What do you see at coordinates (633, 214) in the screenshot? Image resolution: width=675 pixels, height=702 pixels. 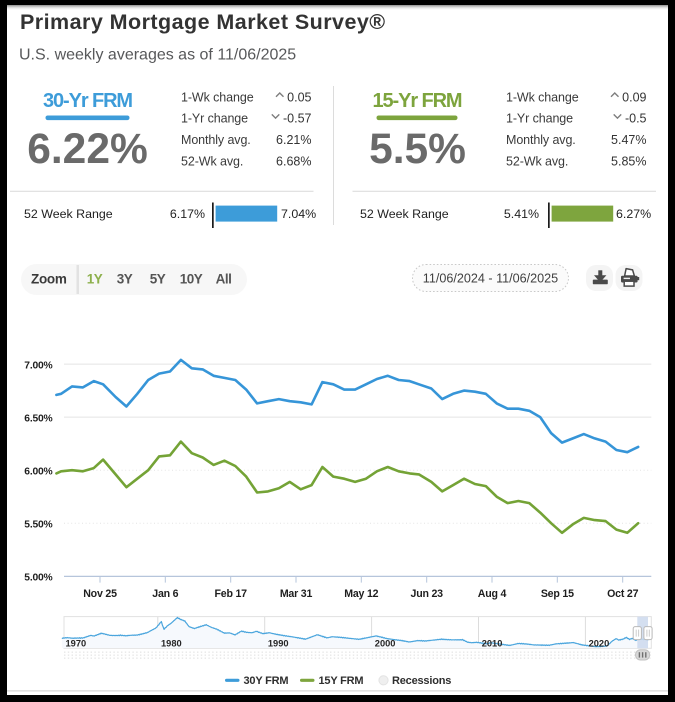 I see `svg-text: 6.27%` at bounding box center [633, 214].